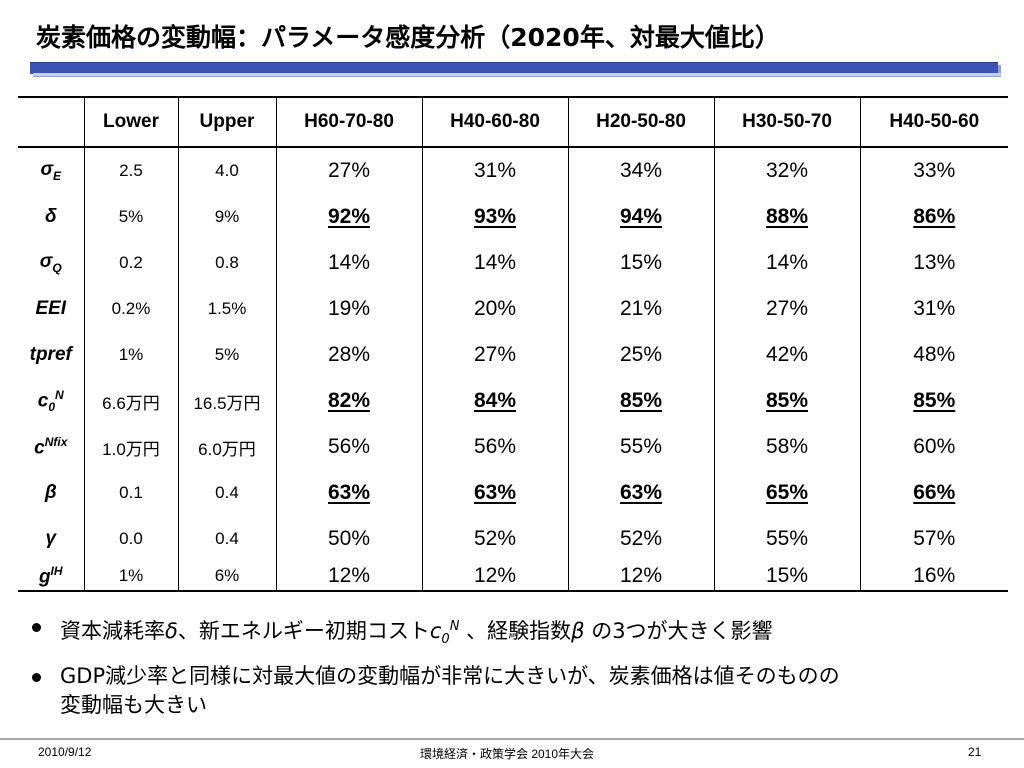  What do you see at coordinates (65, 752) in the screenshot?
I see `footer-date: 2010/9/12` at bounding box center [65, 752].